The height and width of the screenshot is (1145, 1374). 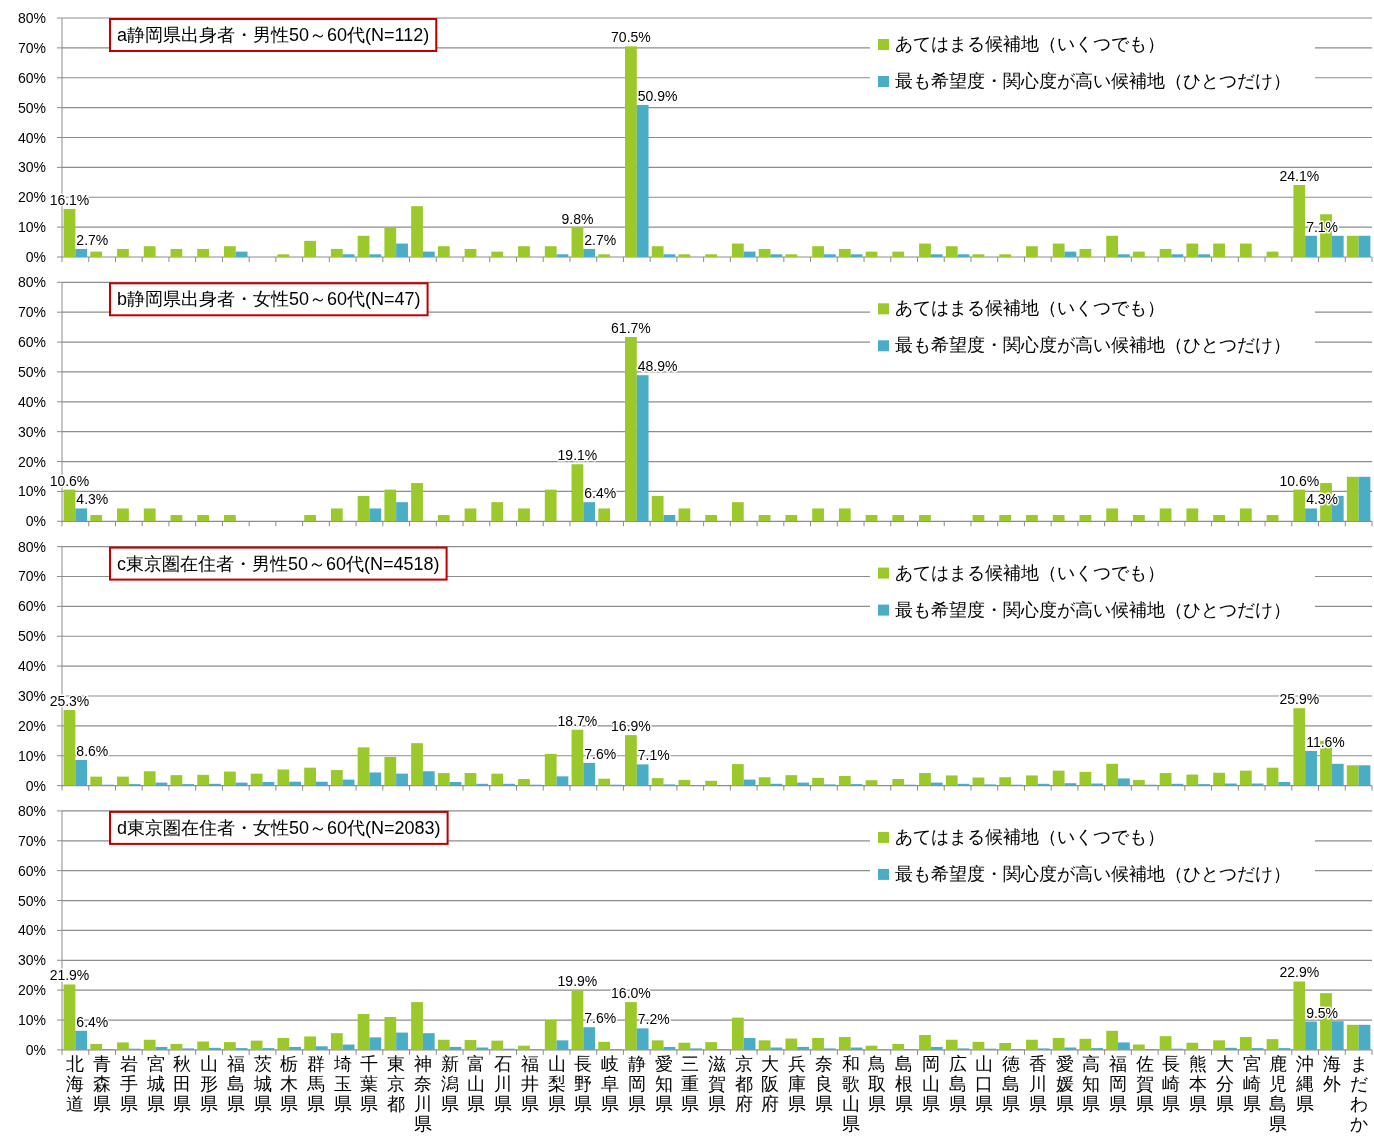 I want to click on x-tick-label: 岐阜県, so click(x=610, y=1083).